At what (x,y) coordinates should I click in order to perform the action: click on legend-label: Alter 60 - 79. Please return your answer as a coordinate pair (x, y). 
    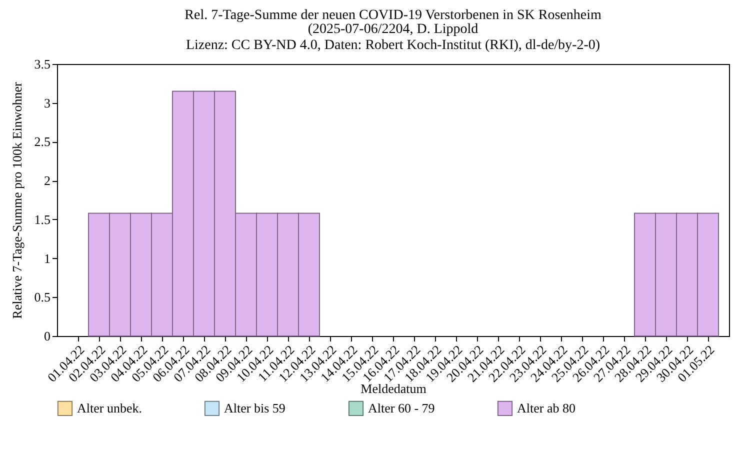
    Looking at the image, I should click on (401, 408).